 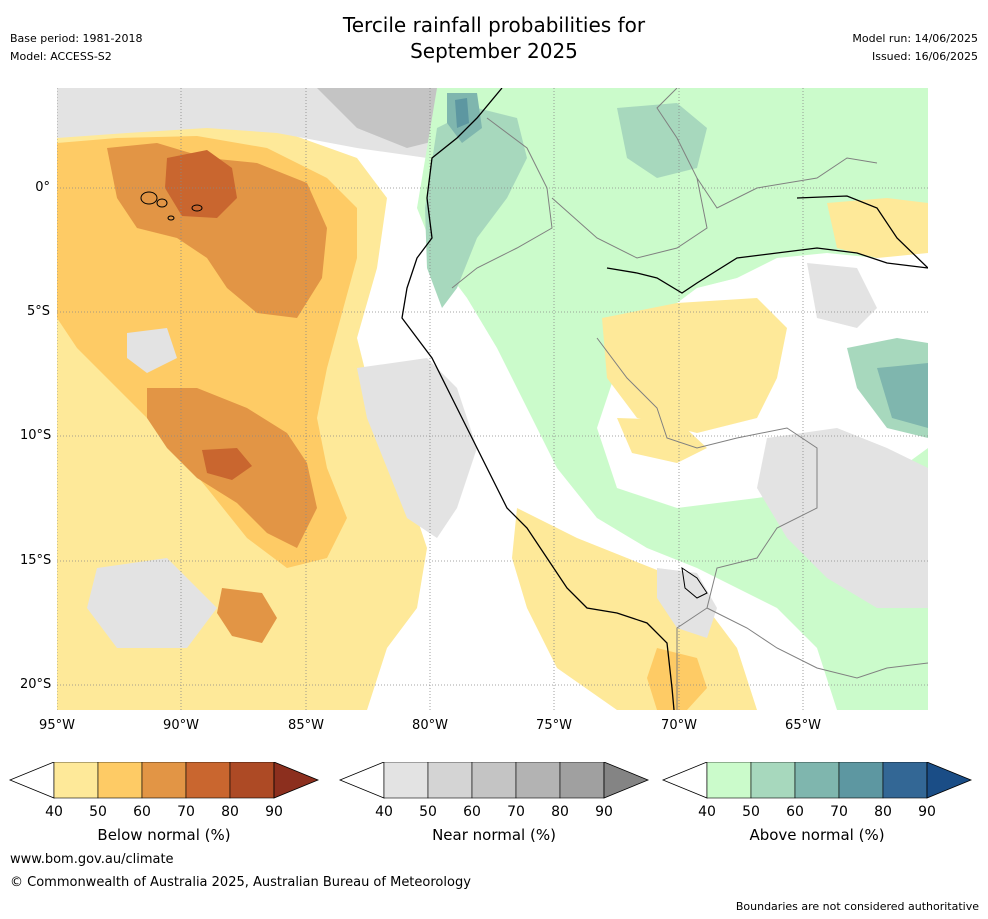 I want to click on colorbar-below-normal: 40 50 60 70 80 90, so click(x=164, y=791).